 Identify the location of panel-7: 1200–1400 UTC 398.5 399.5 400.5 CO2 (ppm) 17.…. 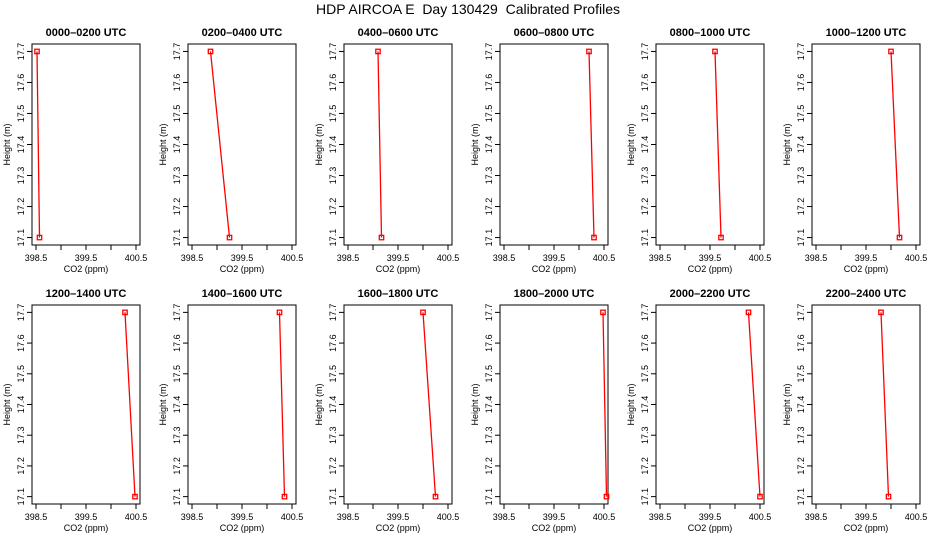
(74, 410).